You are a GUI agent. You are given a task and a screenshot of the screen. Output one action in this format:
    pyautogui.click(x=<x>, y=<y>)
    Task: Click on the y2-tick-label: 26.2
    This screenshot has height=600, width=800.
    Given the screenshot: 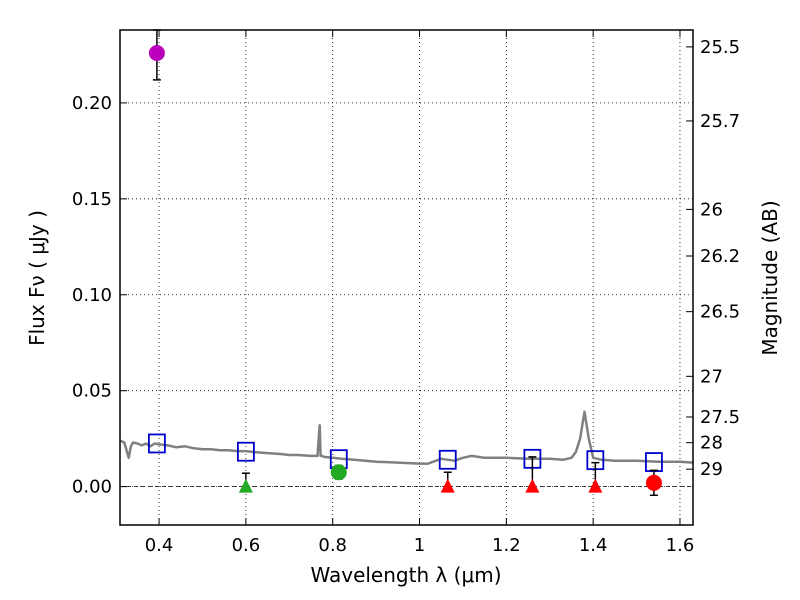 What is the action you would take?
    pyautogui.click(x=720, y=256)
    